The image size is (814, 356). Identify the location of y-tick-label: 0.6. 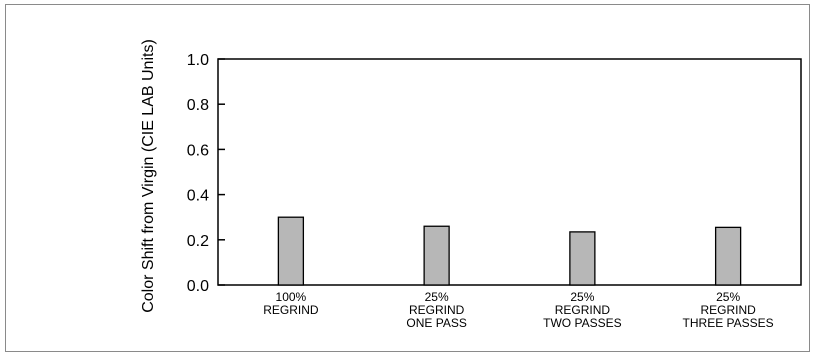
(198, 150).